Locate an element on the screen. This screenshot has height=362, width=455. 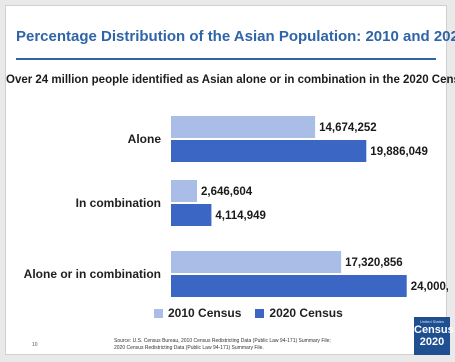
data-label: 17,320,856 is located at coordinates (374, 263).